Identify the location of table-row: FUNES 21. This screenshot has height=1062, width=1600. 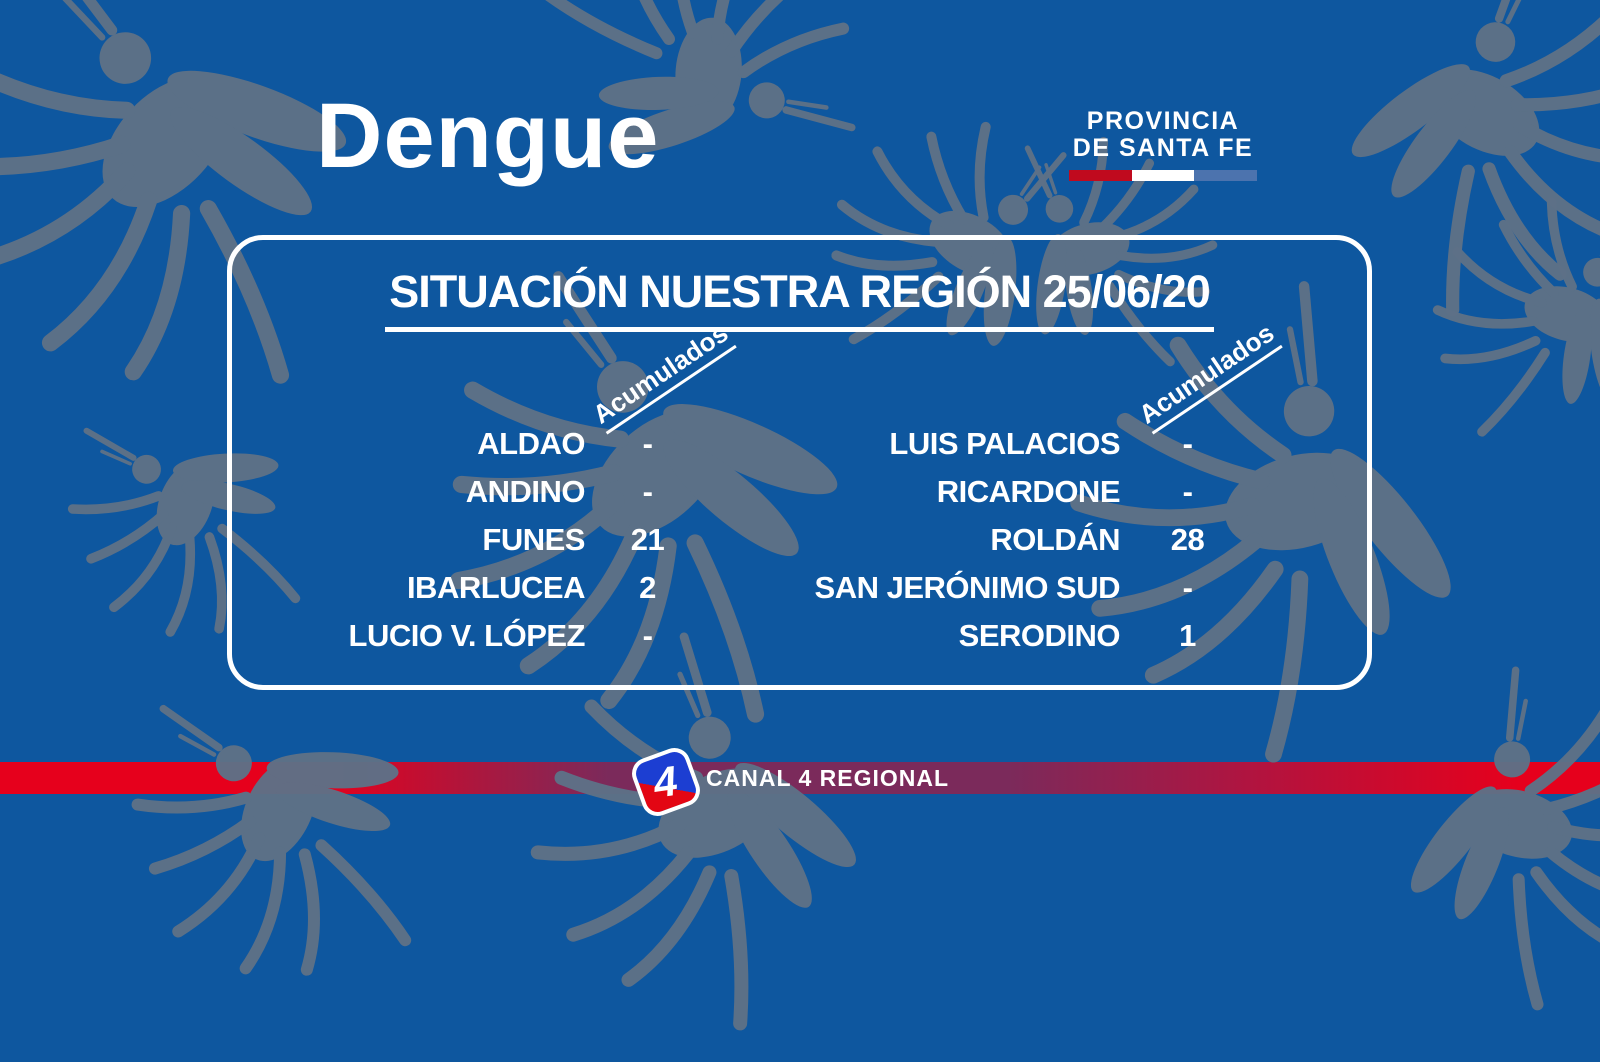
(465, 540).